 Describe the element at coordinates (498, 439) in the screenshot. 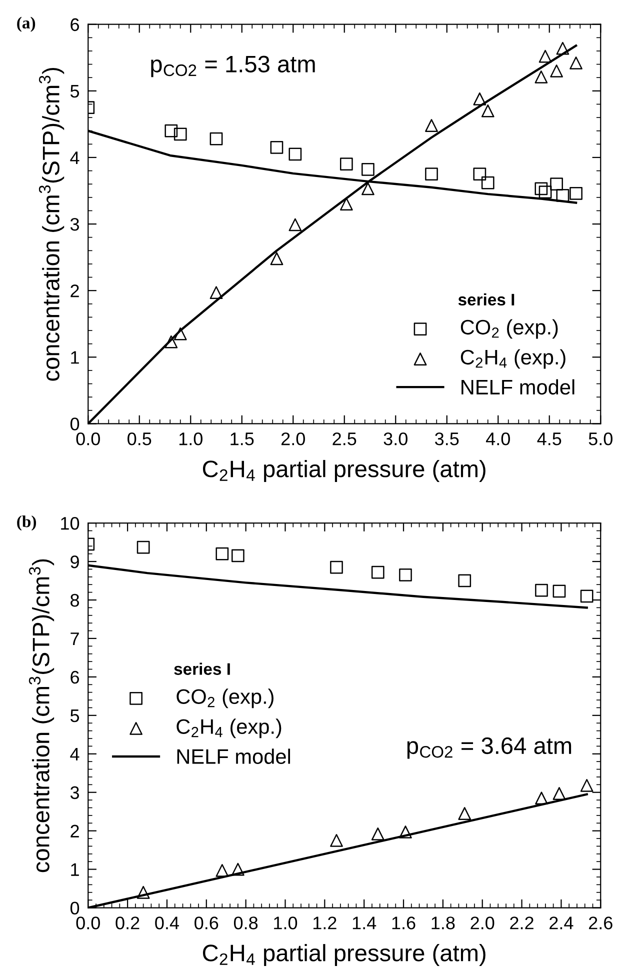

I see `x-tick-label: 4.0` at that location.